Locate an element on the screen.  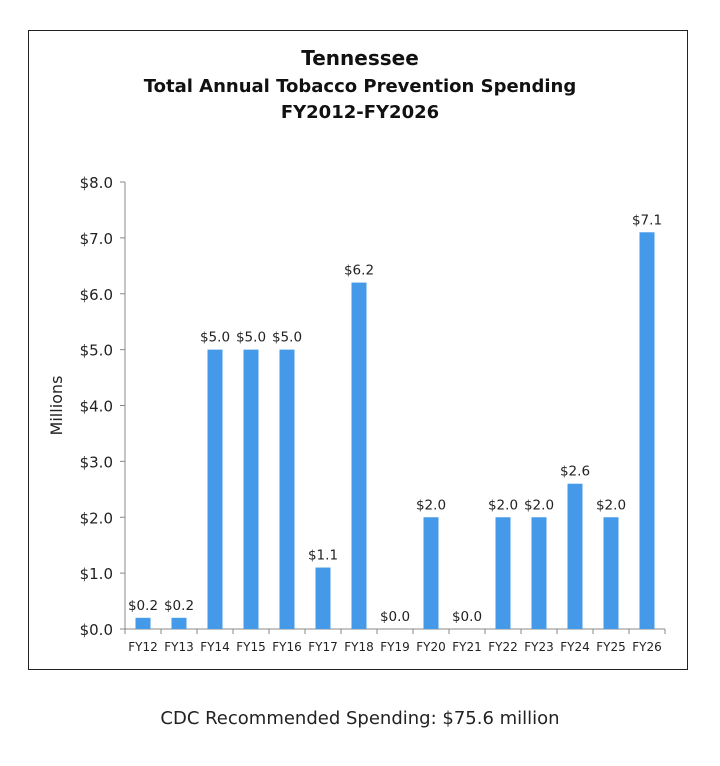
x-tick-label: FY20 is located at coordinates (431, 647).